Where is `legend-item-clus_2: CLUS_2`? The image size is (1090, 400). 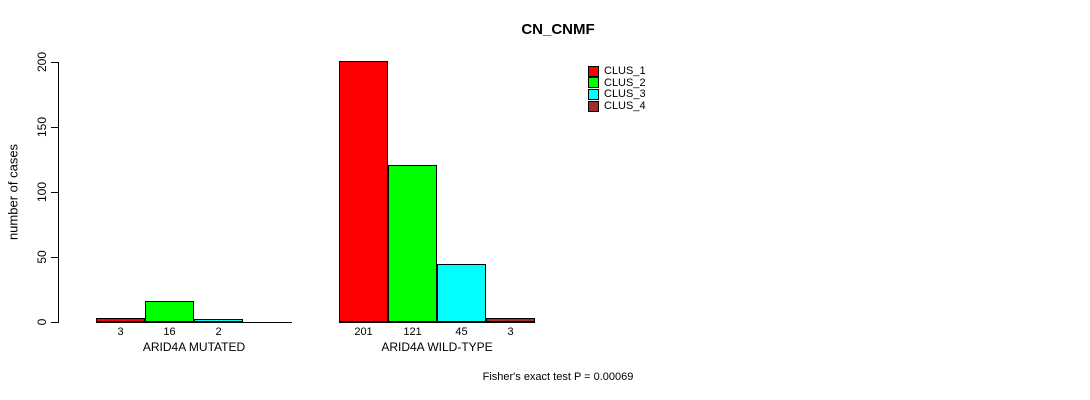 legend-item-clus_2: CLUS_2 is located at coordinates (617, 83).